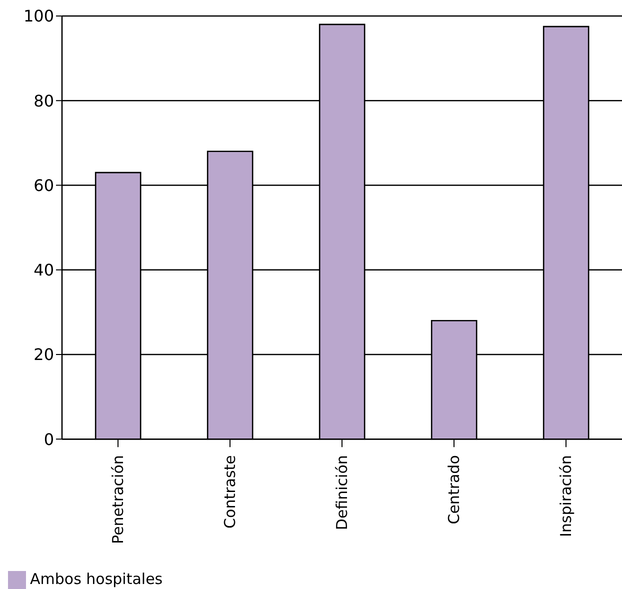 The height and width of the screenshot is (589, 622). I want to click on y-tick-label: 0, so click(49, 439).